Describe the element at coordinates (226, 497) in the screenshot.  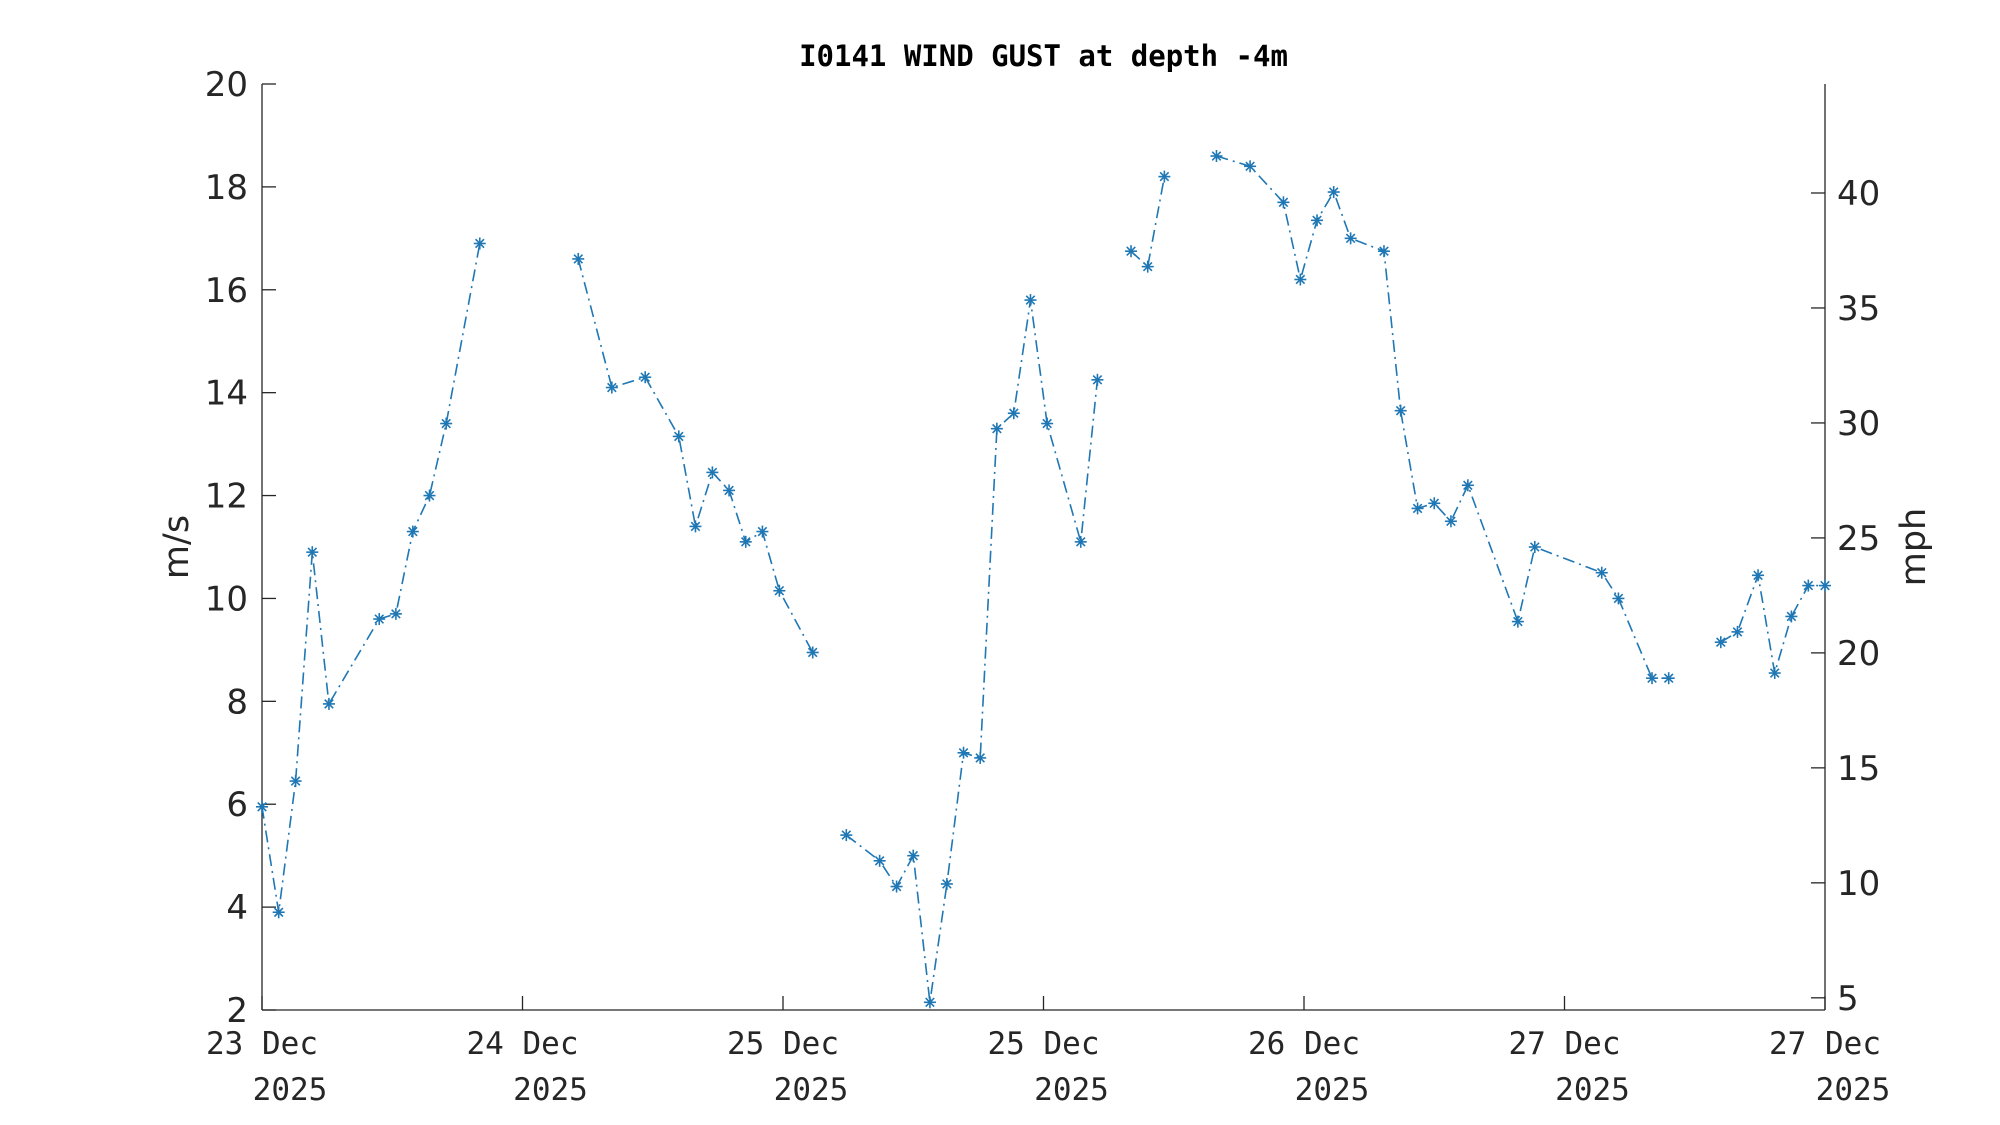
I see `y-tick-label-left: 12` at that location.